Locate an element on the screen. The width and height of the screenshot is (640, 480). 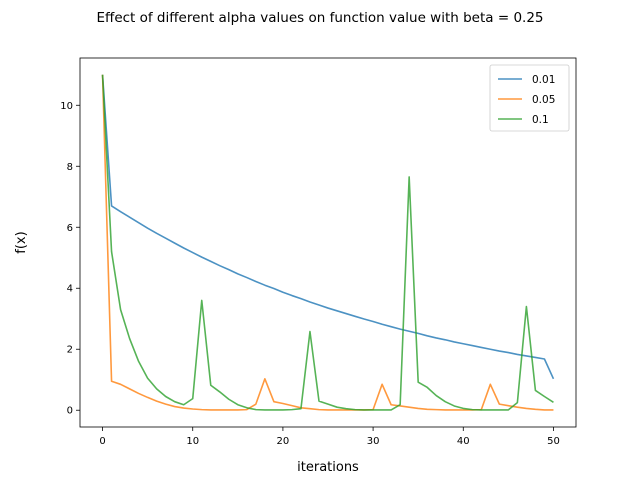
x-tick-label: 0 is located at coordinates (102, 441).